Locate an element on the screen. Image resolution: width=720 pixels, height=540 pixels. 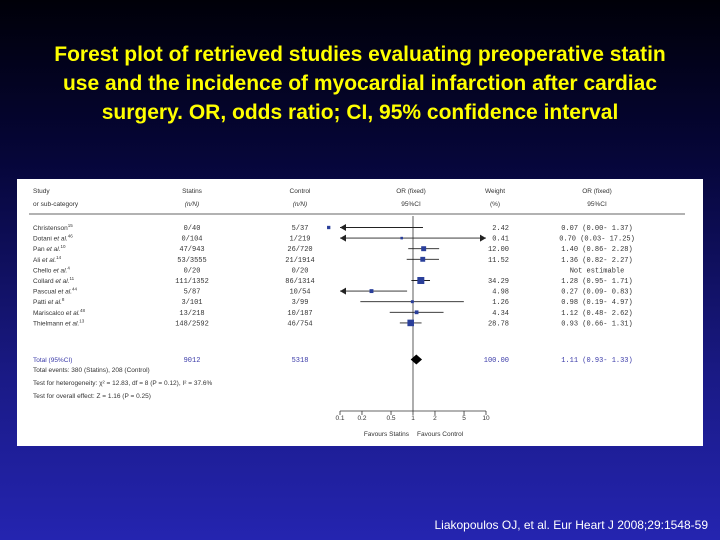
study-name: Mariscalco et al.48 is located at coordinates (59, 312).